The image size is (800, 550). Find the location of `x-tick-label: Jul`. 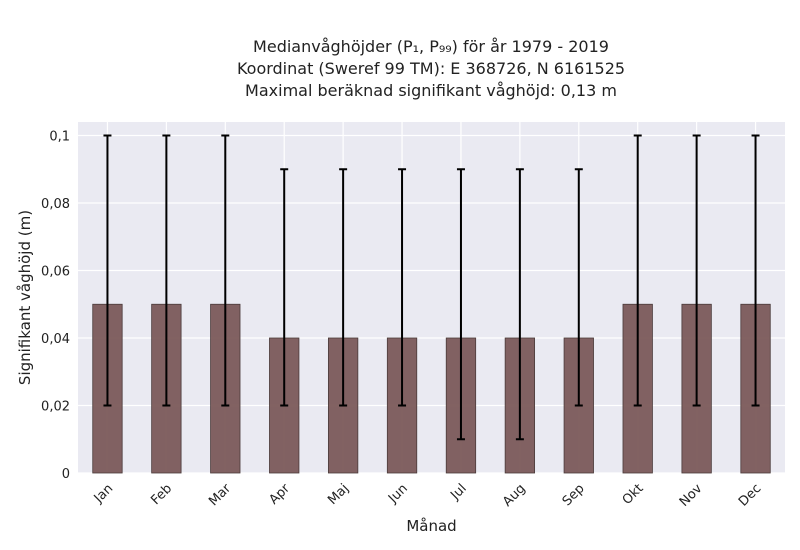

x-tick-label: Jul is located at coordinates (458, 492).